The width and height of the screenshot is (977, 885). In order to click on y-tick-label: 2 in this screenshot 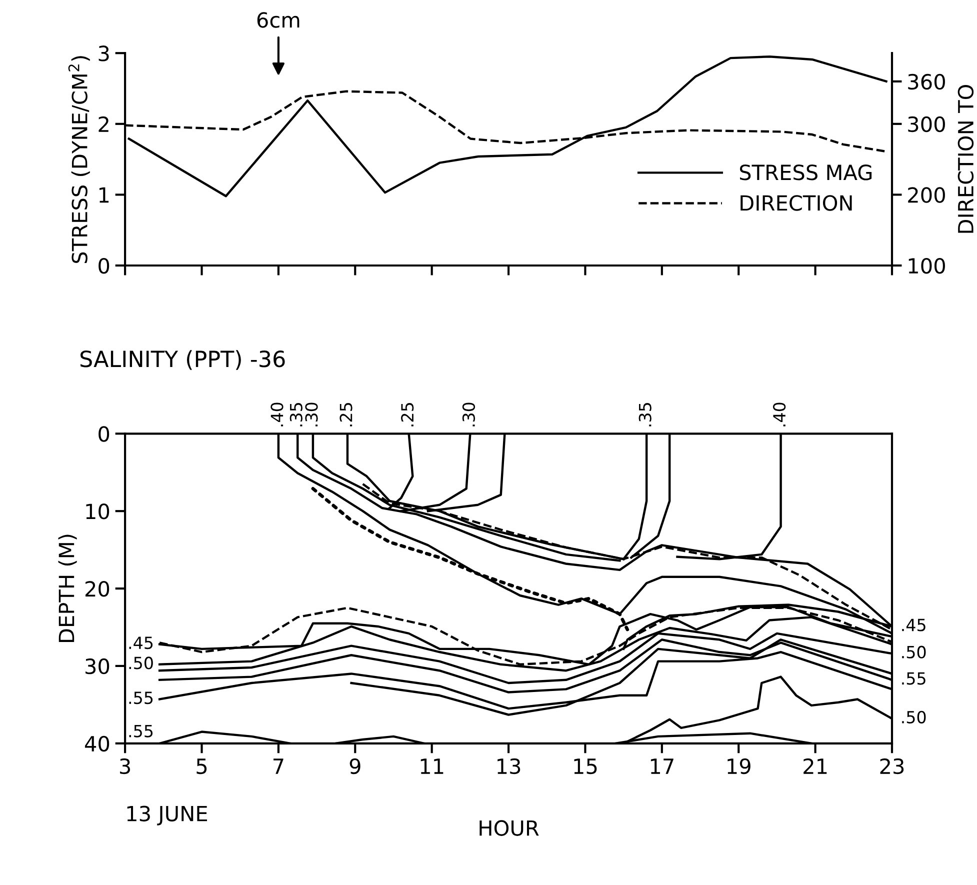, I will do `click(103, 124)`.